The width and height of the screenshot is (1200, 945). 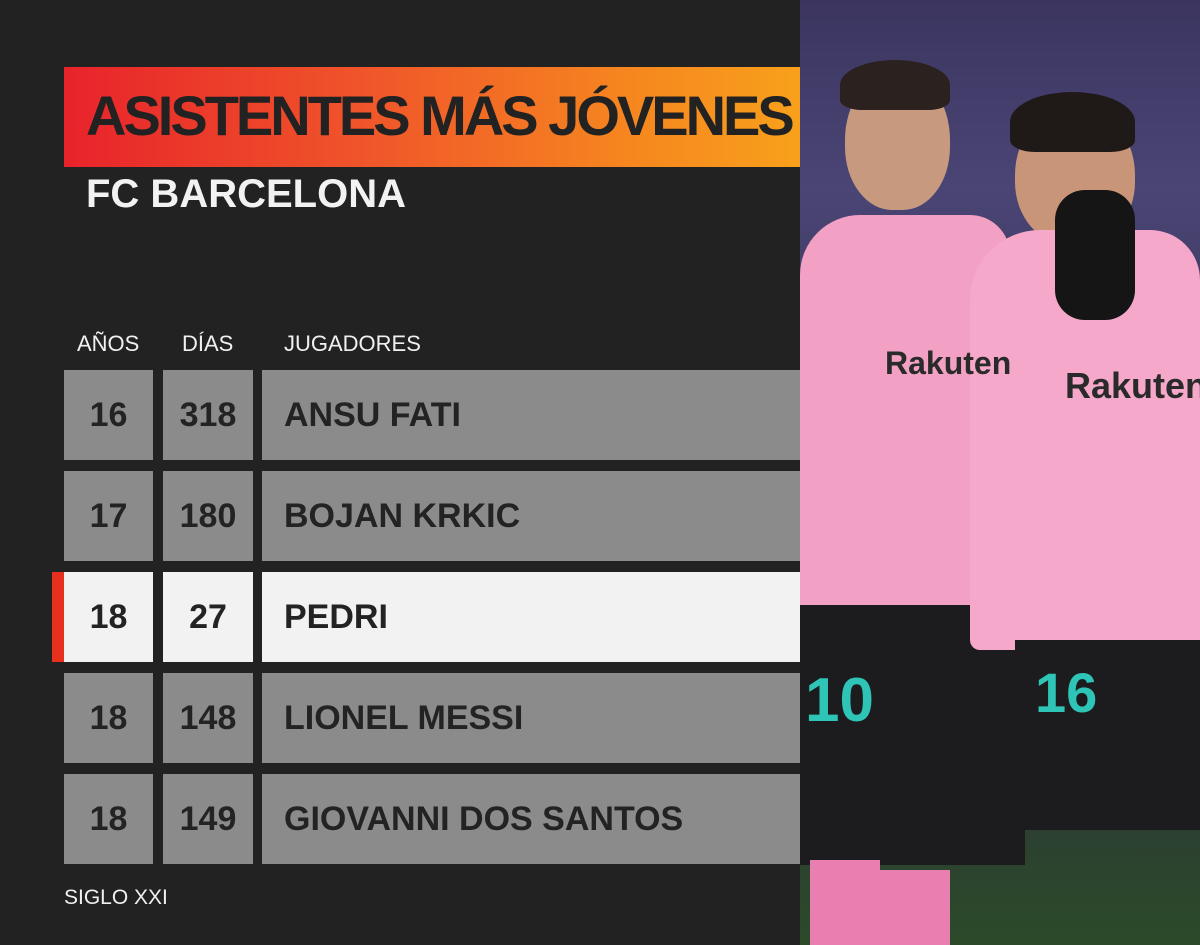 I want to click on player-cell: GIOVANNI DOS SANTOS, so click(x=531, y=819).